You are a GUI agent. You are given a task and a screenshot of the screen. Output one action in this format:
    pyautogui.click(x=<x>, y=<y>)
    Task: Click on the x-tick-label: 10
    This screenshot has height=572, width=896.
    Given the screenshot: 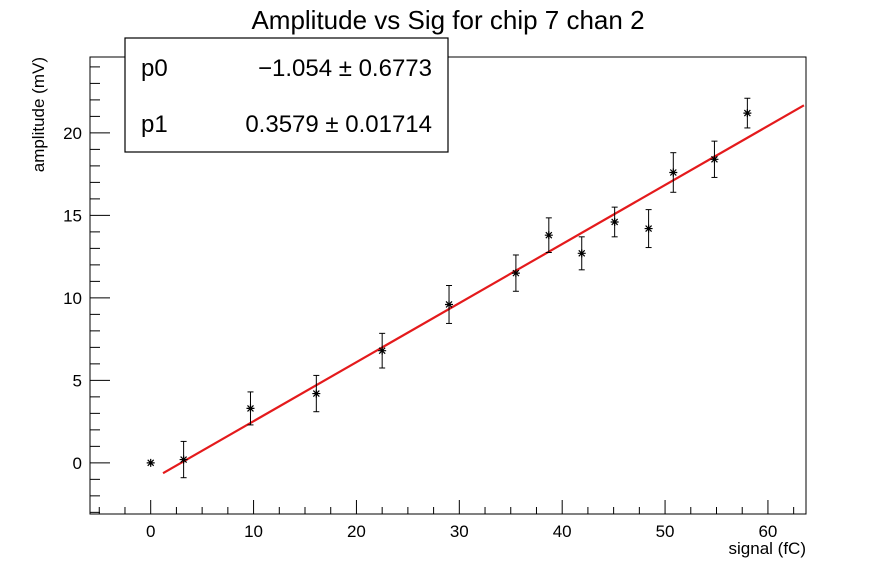 What is the action you would take?
    pyautogui.click(x=253, y=531)
    